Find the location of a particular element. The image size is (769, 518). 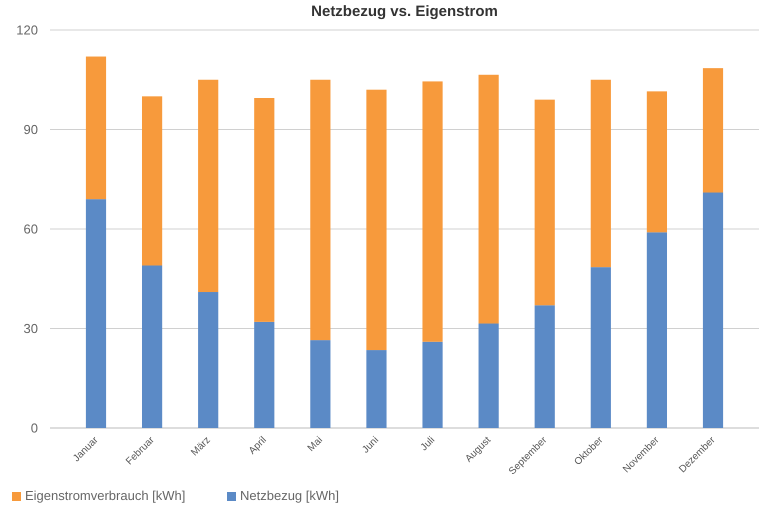

x-tick-label: Mai is located at coordinates (315, 444).